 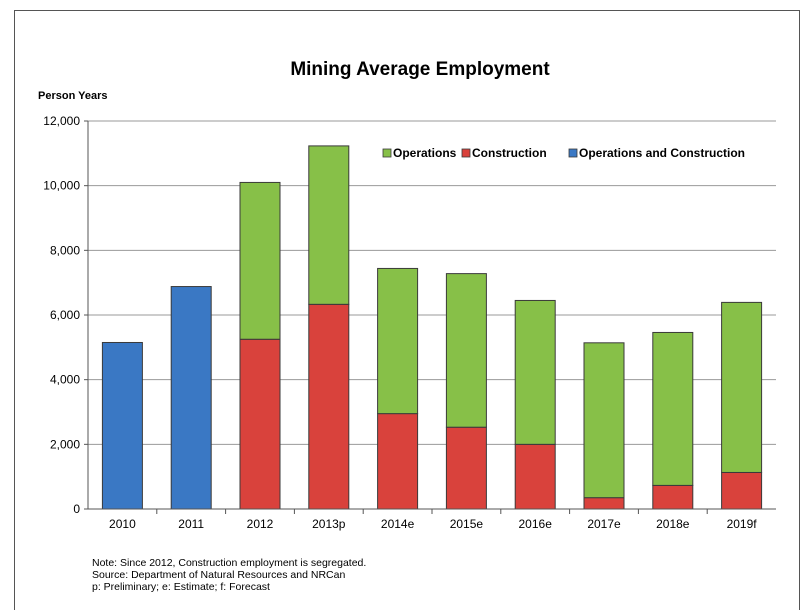 What do you see at coordinates (76, 509) in the screenshot?
I see `y-tick-label: 0` at bounding box center [76, 509].